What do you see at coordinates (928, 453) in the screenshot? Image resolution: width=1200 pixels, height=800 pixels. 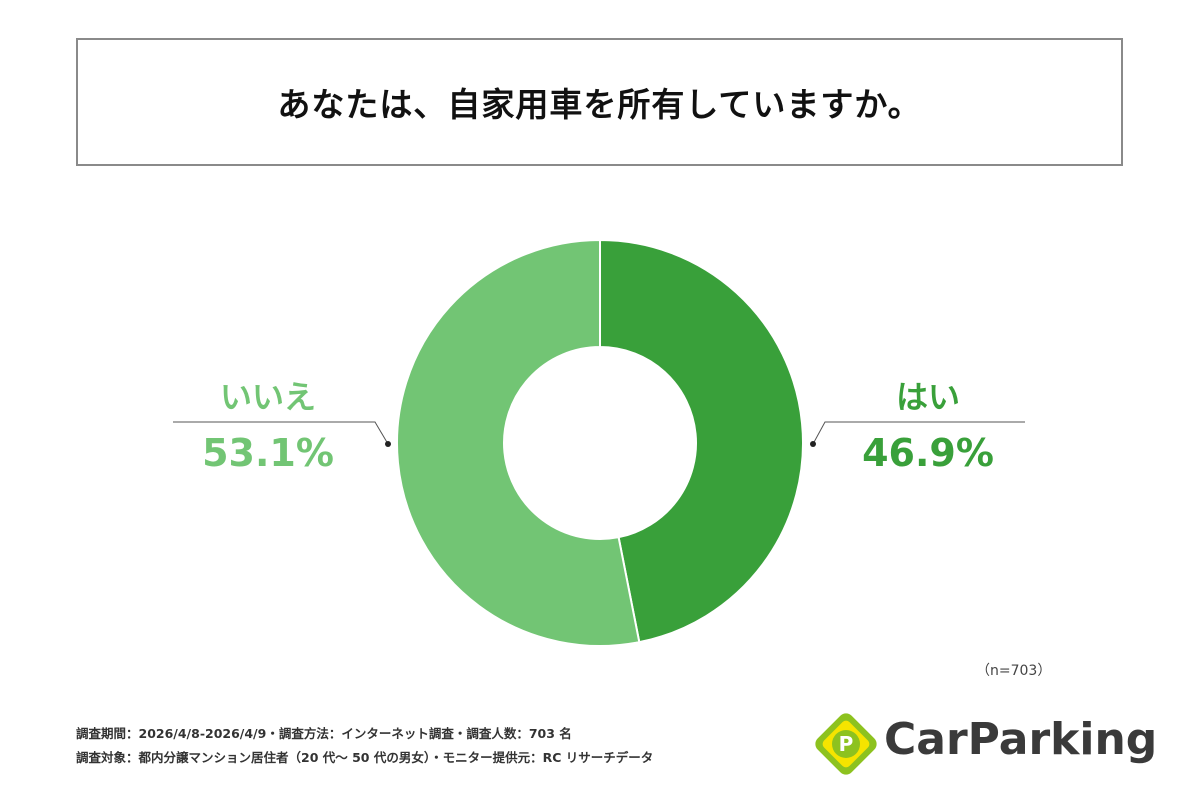 I see `slice-value-0: 46.9%` at bounding box center [928, 453].